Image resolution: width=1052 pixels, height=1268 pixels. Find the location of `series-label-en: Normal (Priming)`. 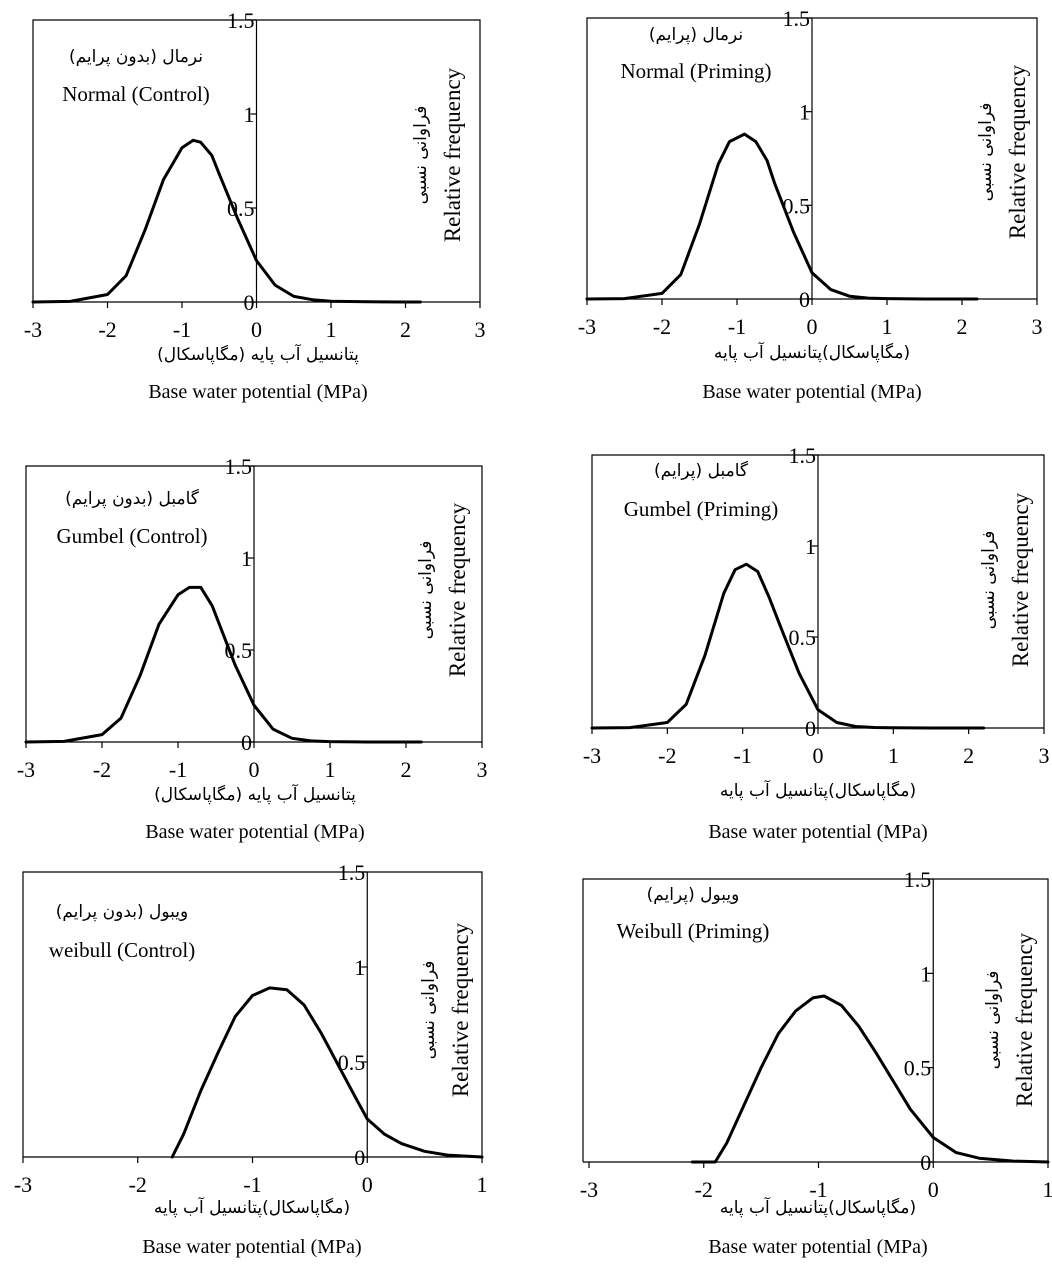

series-label-en: Normal (Priming) is located at coordinates (695, 71).